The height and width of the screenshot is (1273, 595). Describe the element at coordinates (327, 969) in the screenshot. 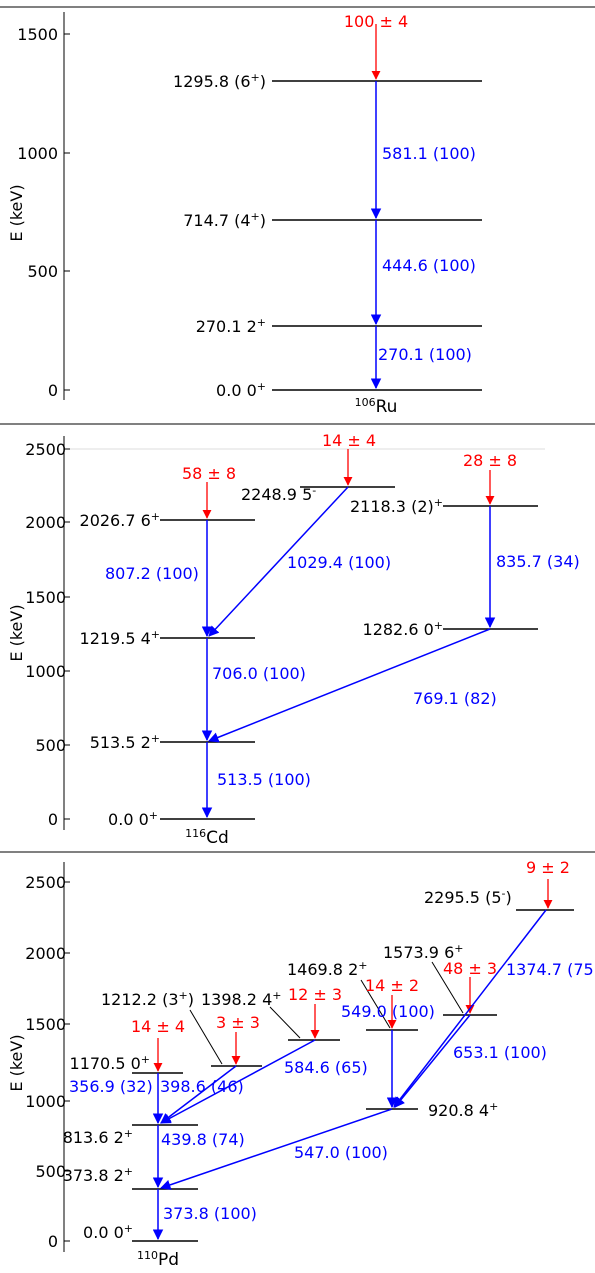

I see `level-label: 1469.8 2+` at that location.